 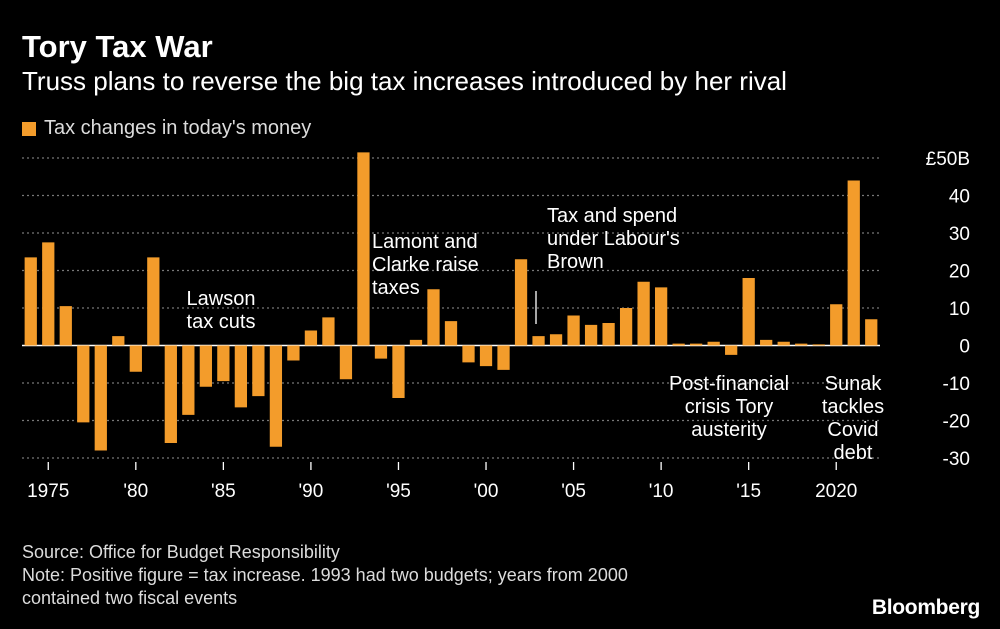 I want to click on bar-2003, so click(x=538, y=341).